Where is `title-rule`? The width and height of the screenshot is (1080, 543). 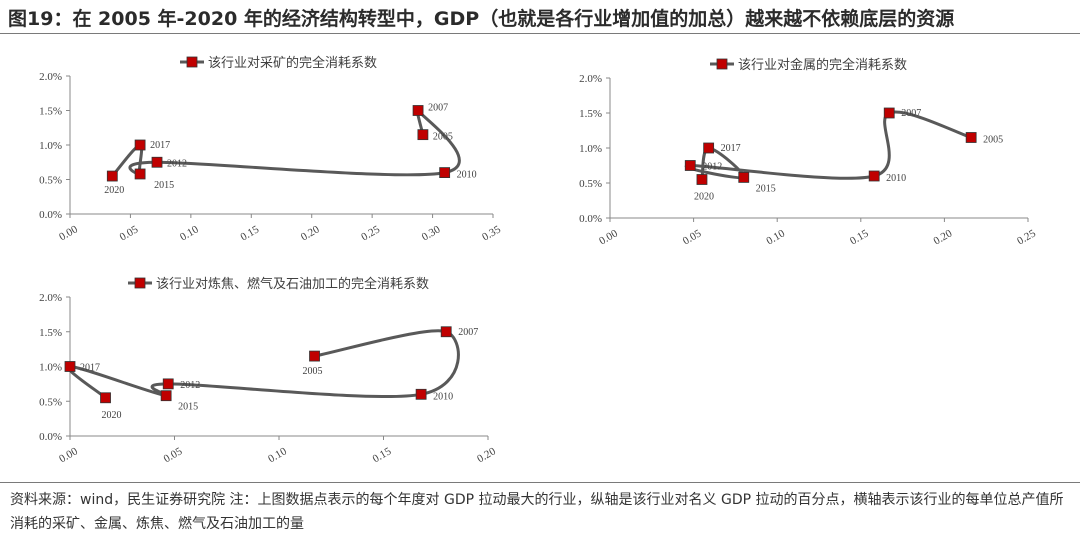
title-rule is located at coordinates (540, 33).